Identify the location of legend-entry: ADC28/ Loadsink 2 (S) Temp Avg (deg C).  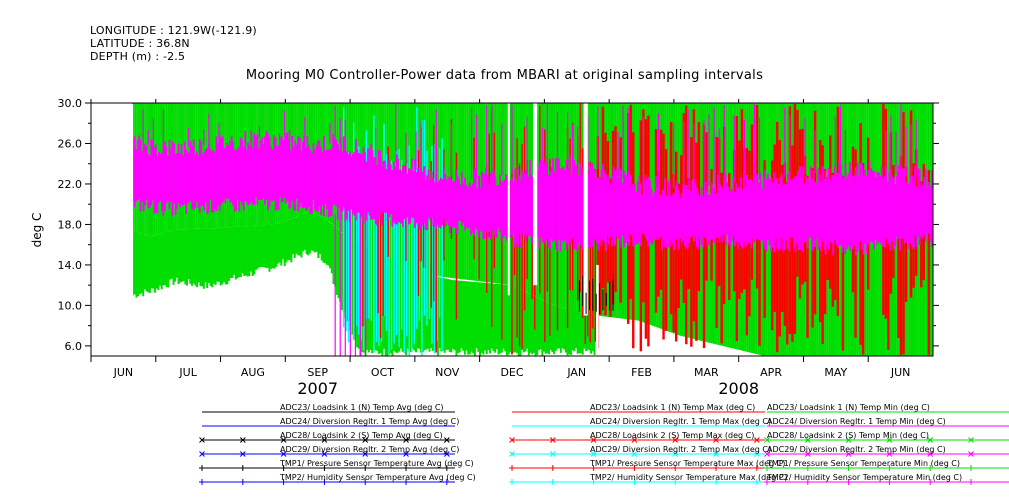
(327, 437).